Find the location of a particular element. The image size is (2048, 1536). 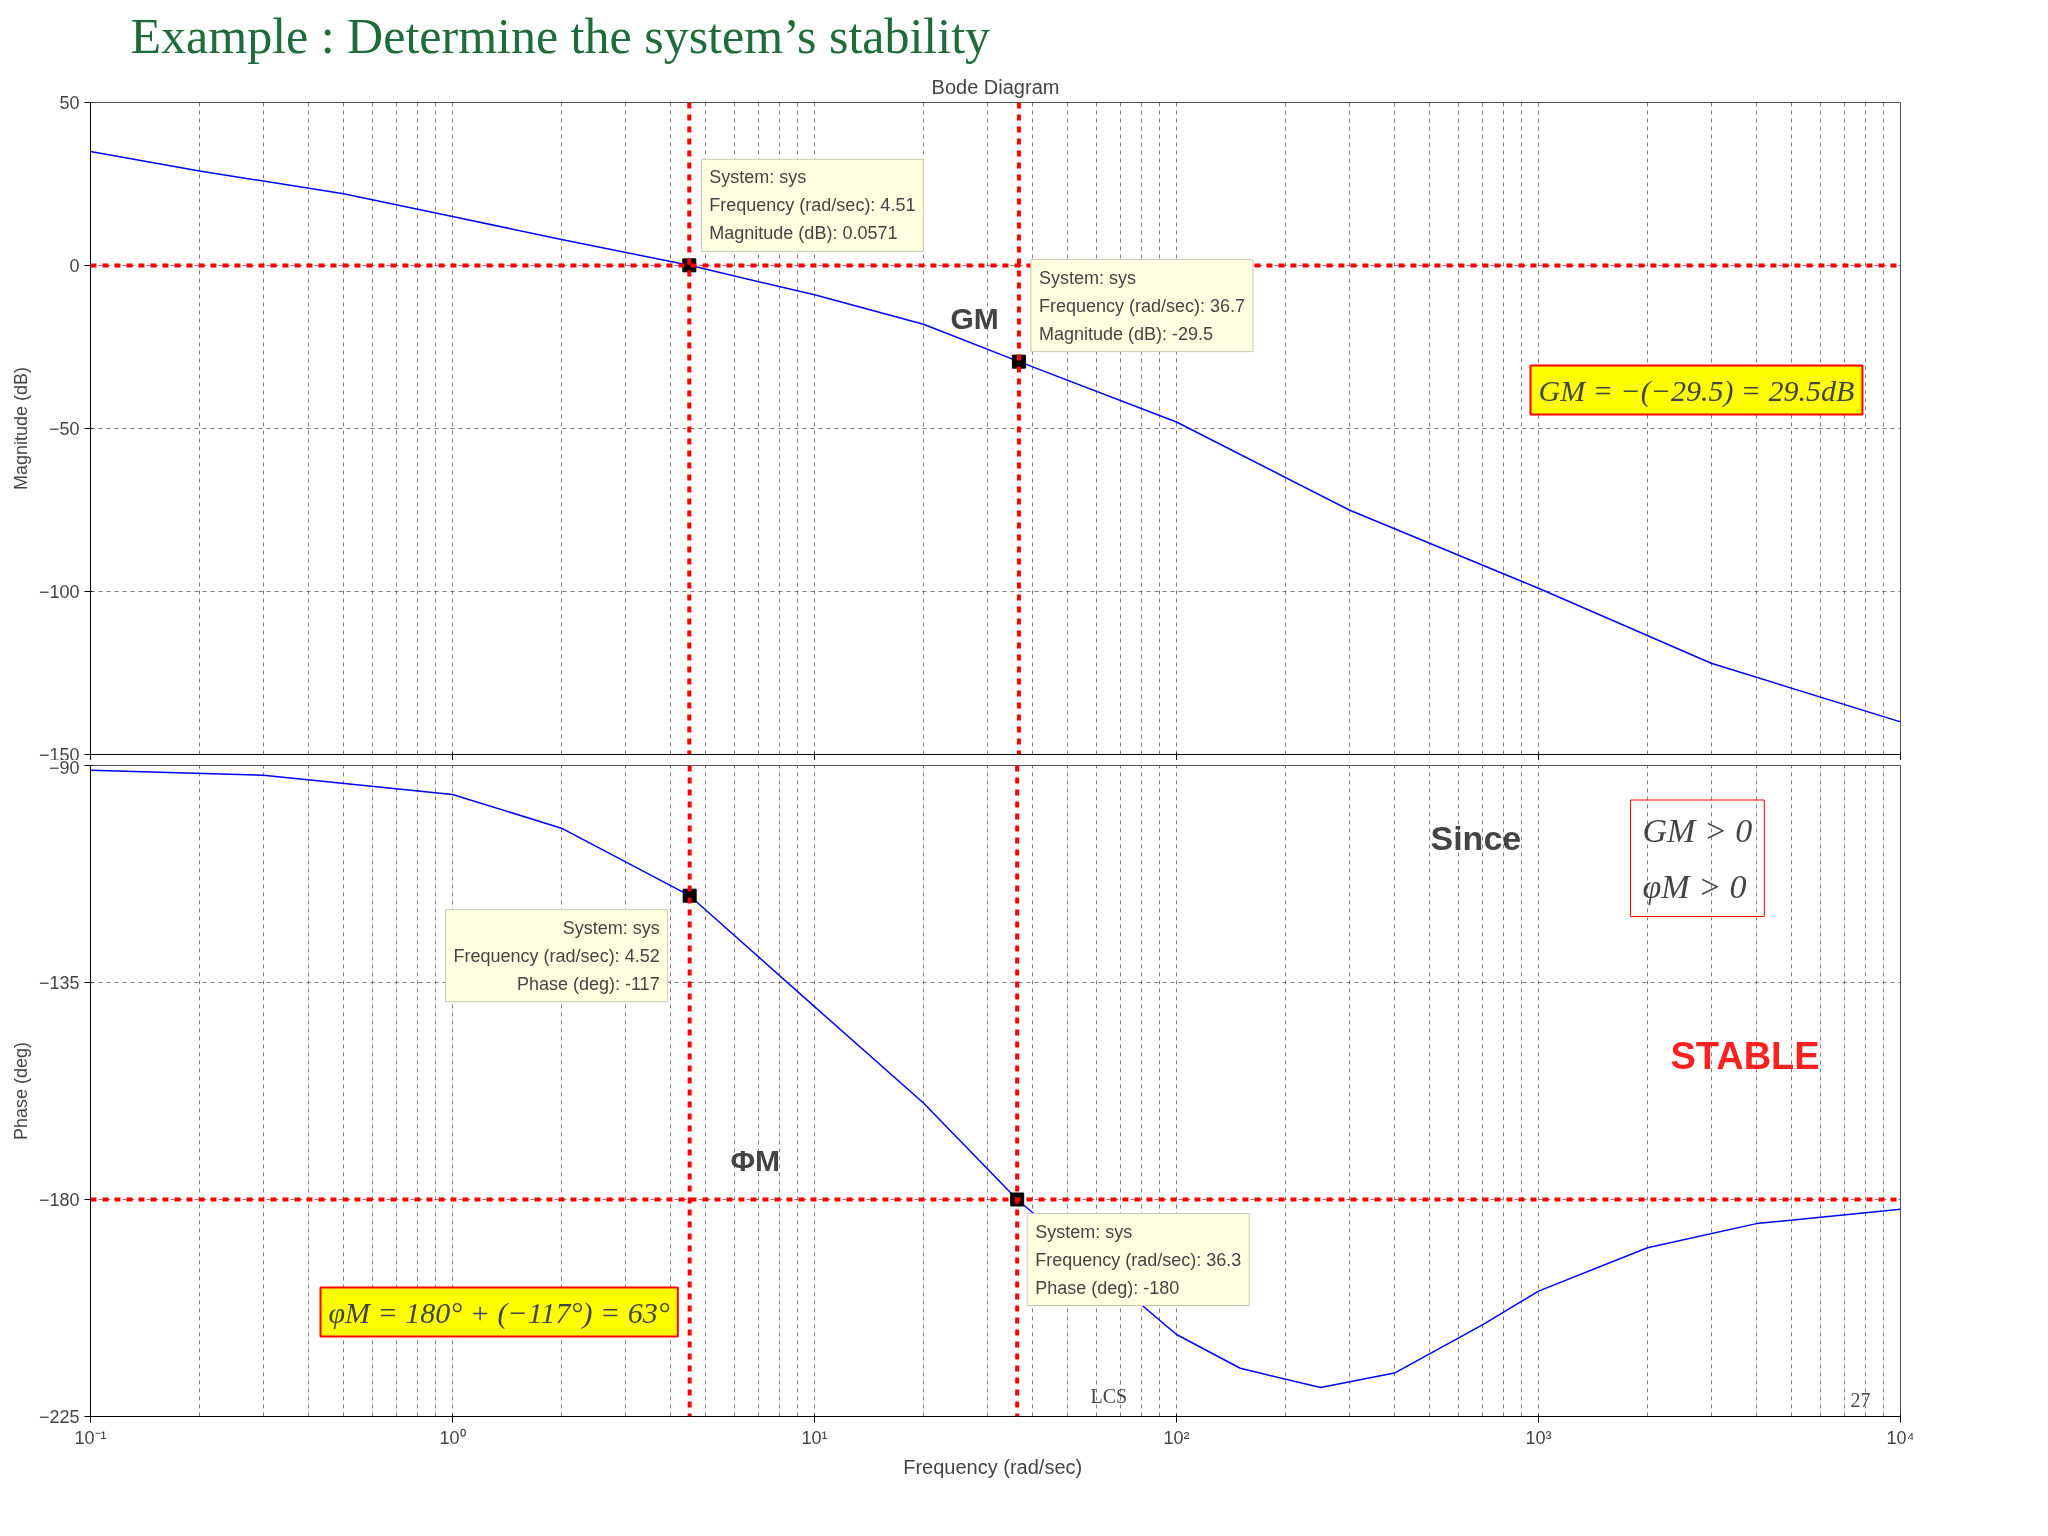

y-tick-label: −180 is located at coordinates (59, 1200).